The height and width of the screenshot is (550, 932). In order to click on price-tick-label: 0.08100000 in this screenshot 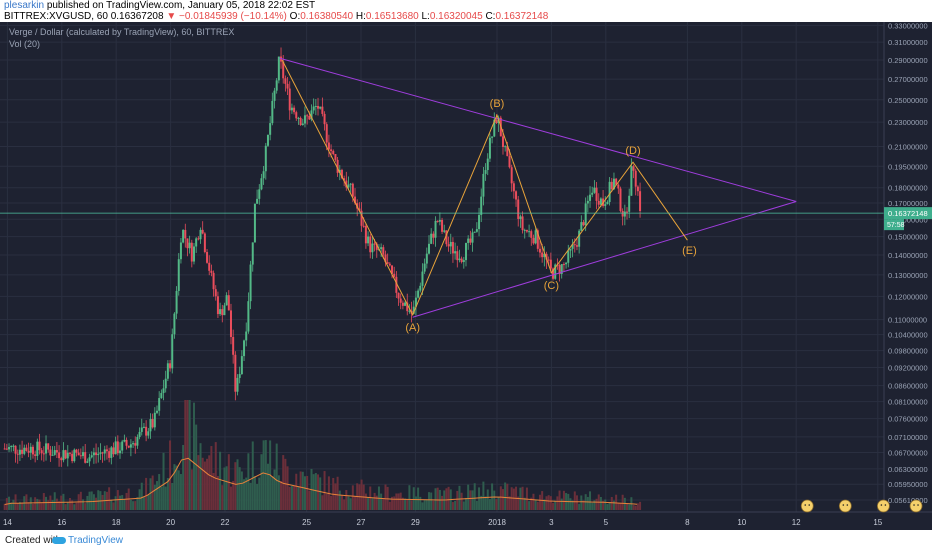, I will do `click(908, 402)`.